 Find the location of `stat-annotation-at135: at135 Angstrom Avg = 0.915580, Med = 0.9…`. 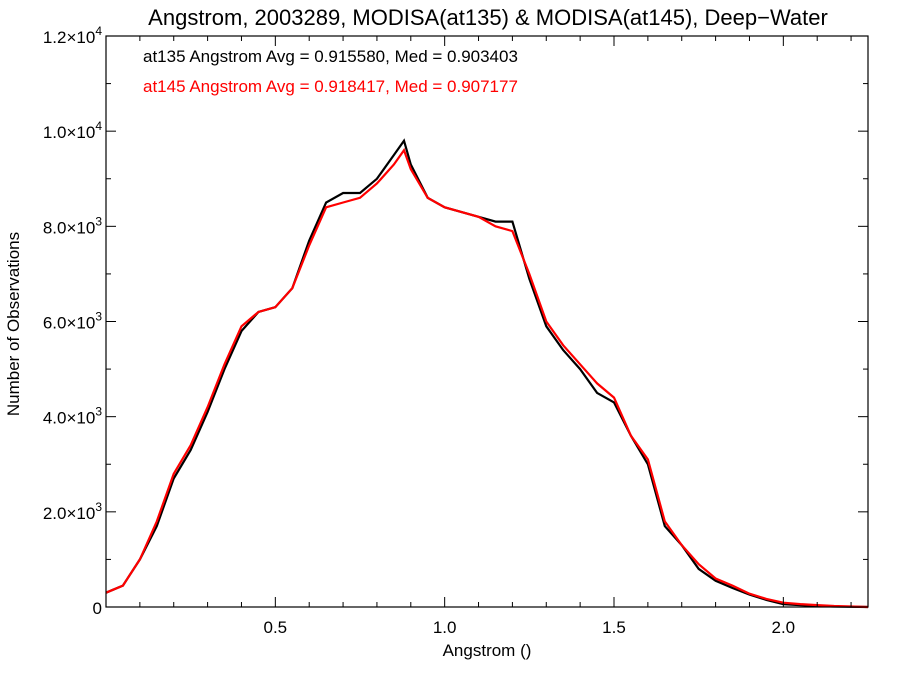

stat-annotation-at135: at135 Angstrom Avg = 0.915580, Med = 0.9… is located at coordinates (330, 56).